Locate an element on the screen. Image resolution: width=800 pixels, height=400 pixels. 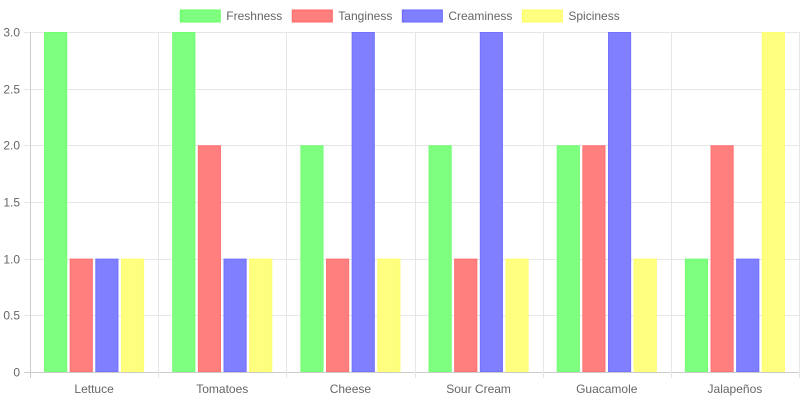
y-tick-label: 0.5 is located at coordinates (11, 316).